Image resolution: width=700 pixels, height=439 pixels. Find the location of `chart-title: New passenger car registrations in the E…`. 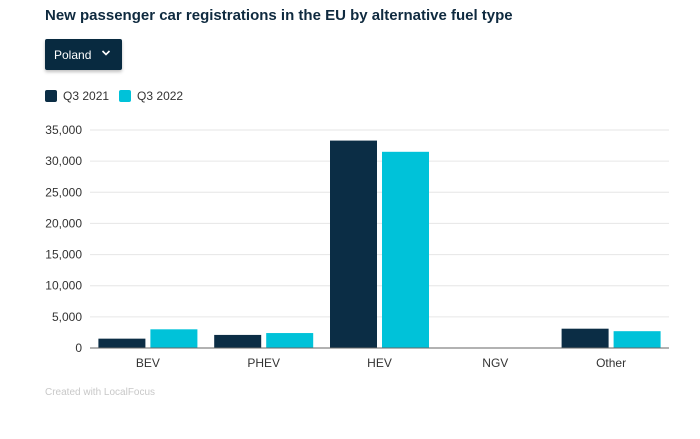

chart-title: New passenger car registrations in the E… is located at coordinates (279, 15).